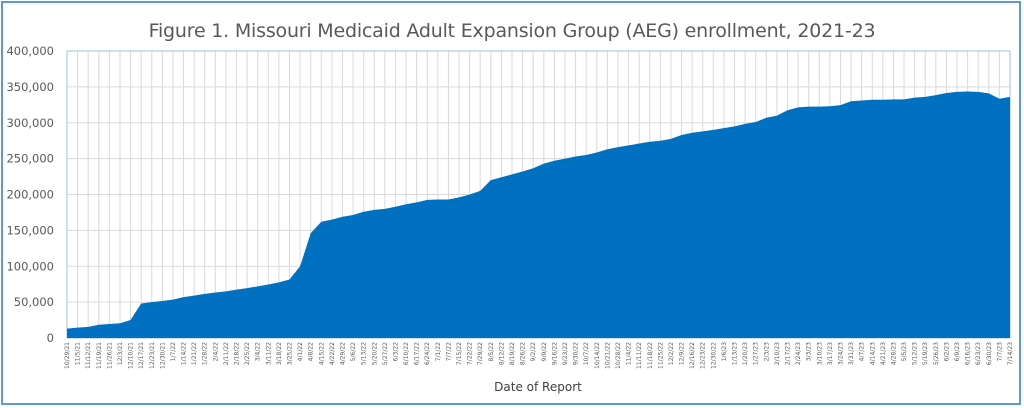  What do you see at coordinates (978, 353) in the screenshot?
I see `x-tick-label: 6/23/23` at bounding box center [978, 353].